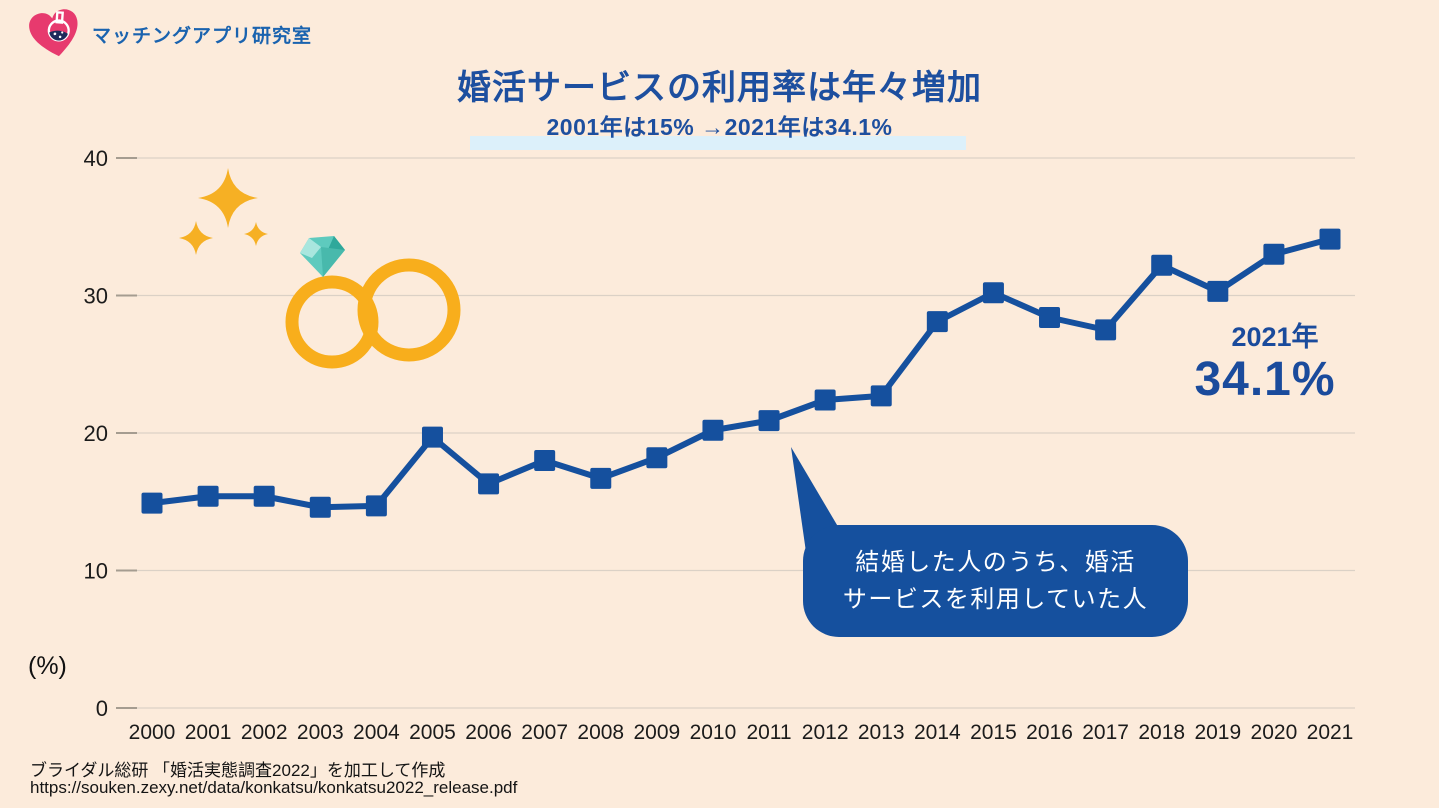  What do you see at coordinates (264, 732) in the screenshot?
I see `x-tick-label-2002: 2002` at bounding box center [264, 732].